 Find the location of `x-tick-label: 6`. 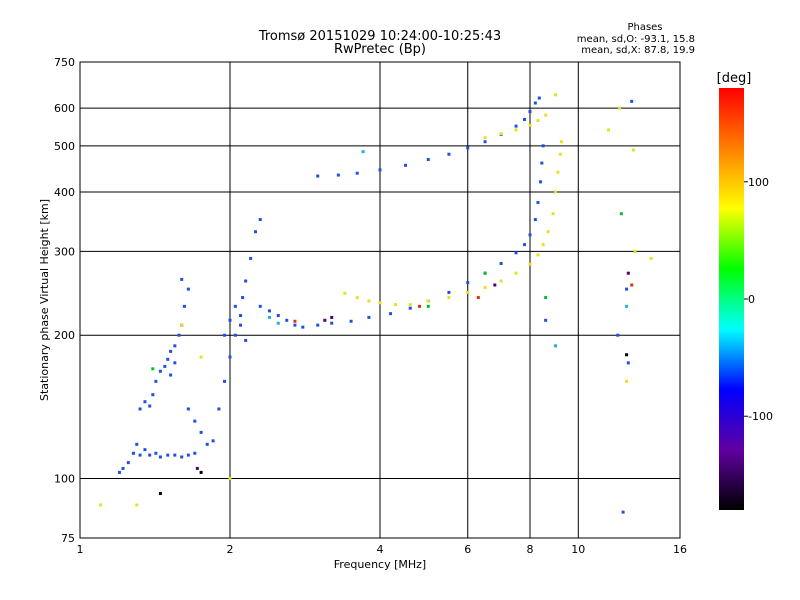

x-tick-label: 6 is located at coordinates (467, 549).